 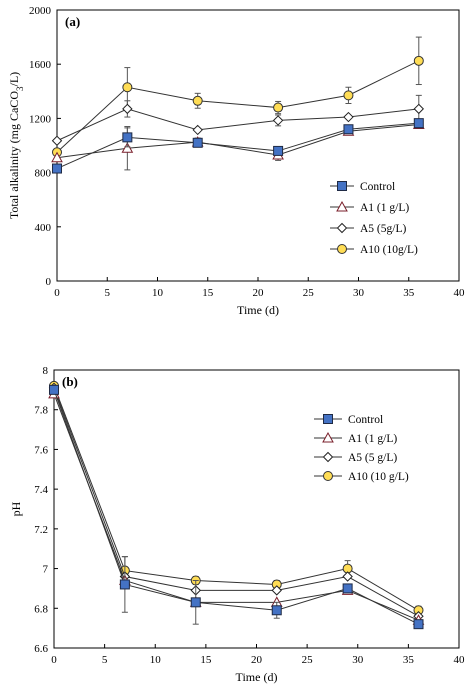 I want to click on y-axis-label: pH, so click(x=16, y=508).